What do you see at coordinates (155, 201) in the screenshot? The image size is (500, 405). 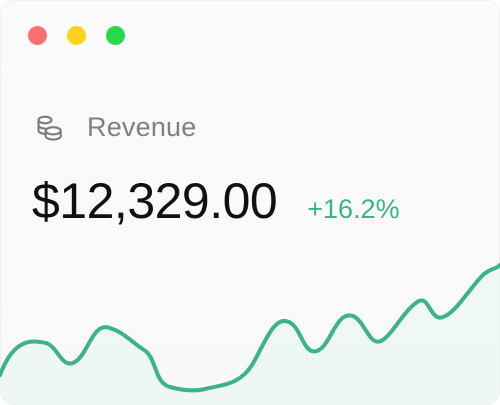 I see `metric-value: $12,329.00` at bounding box center [155, 201].